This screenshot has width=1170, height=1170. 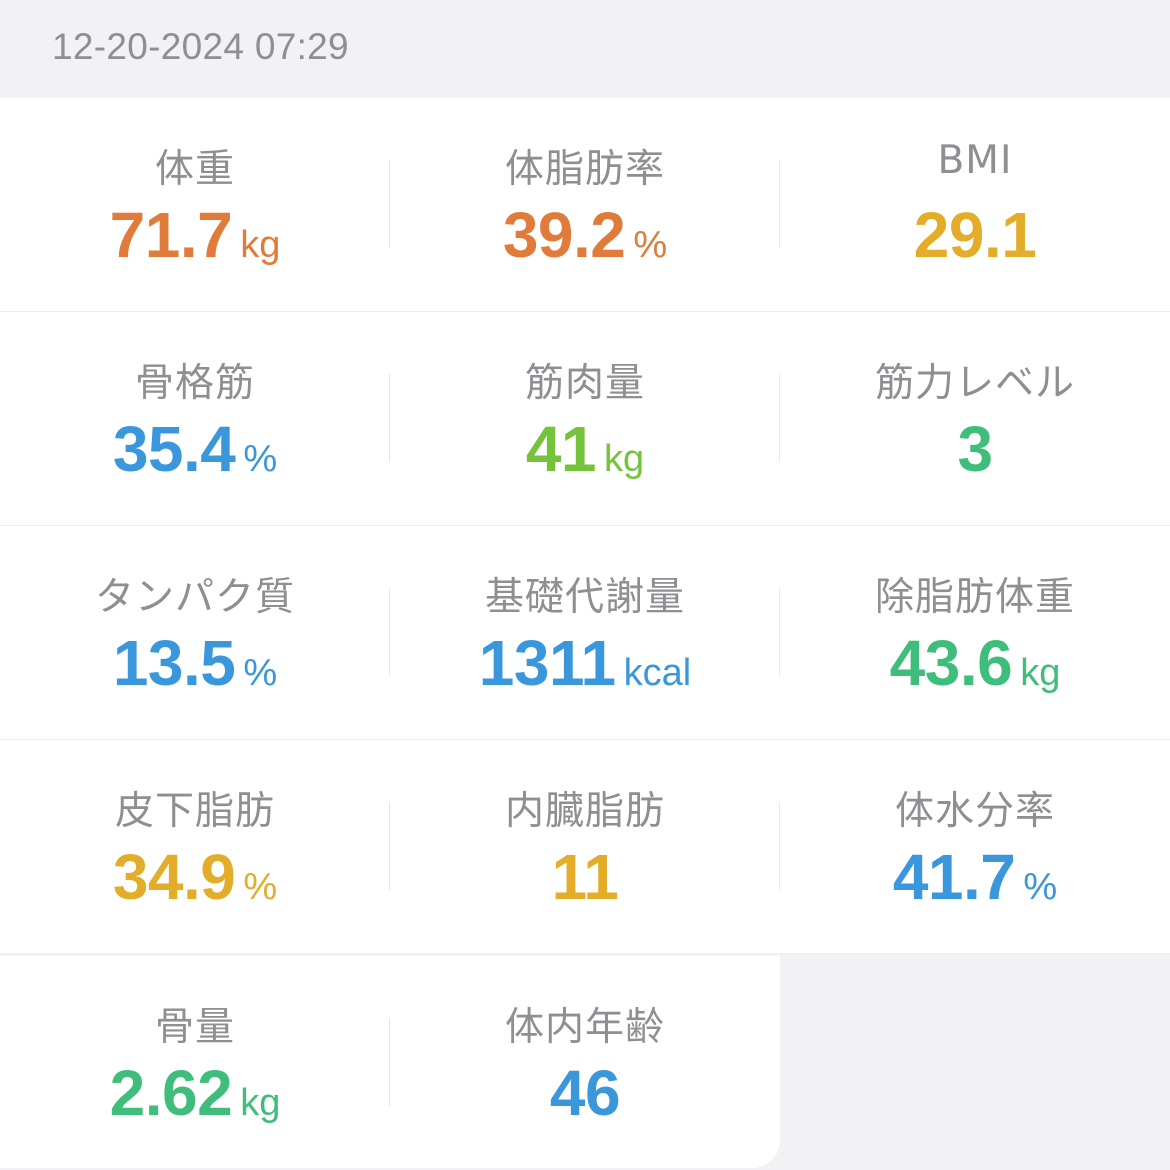 I want to click on metric-value: 41.7, so click(x=954, y=877).